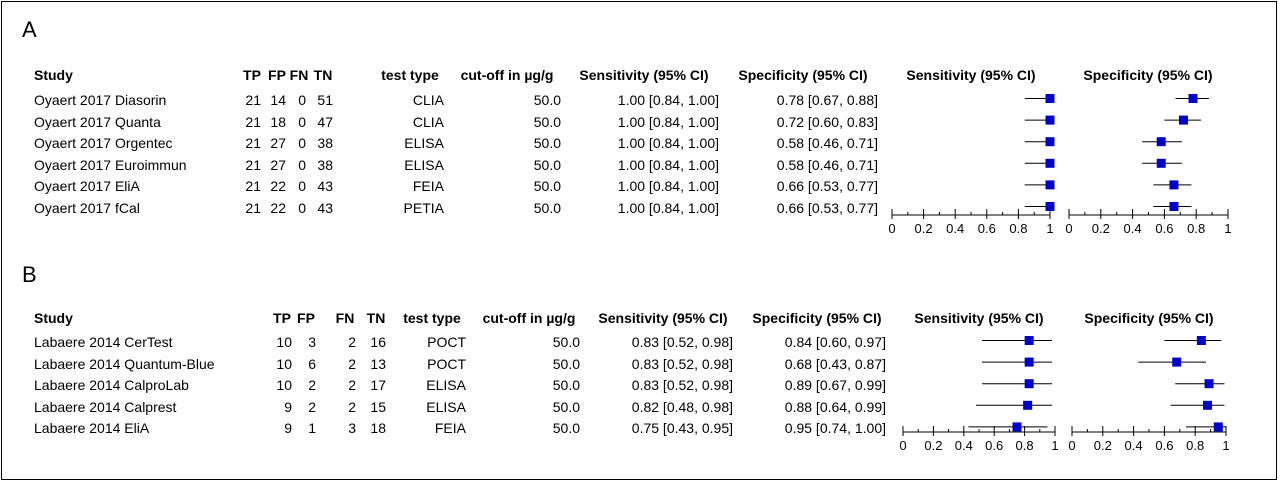 This screenshot has width=1280, height=483. What do you see at coordinates (827, 121) in the screenshot?
I see `table-cell-spec-text: 0.72 [0.60, 0.83]` at bounding box center [827, 121].